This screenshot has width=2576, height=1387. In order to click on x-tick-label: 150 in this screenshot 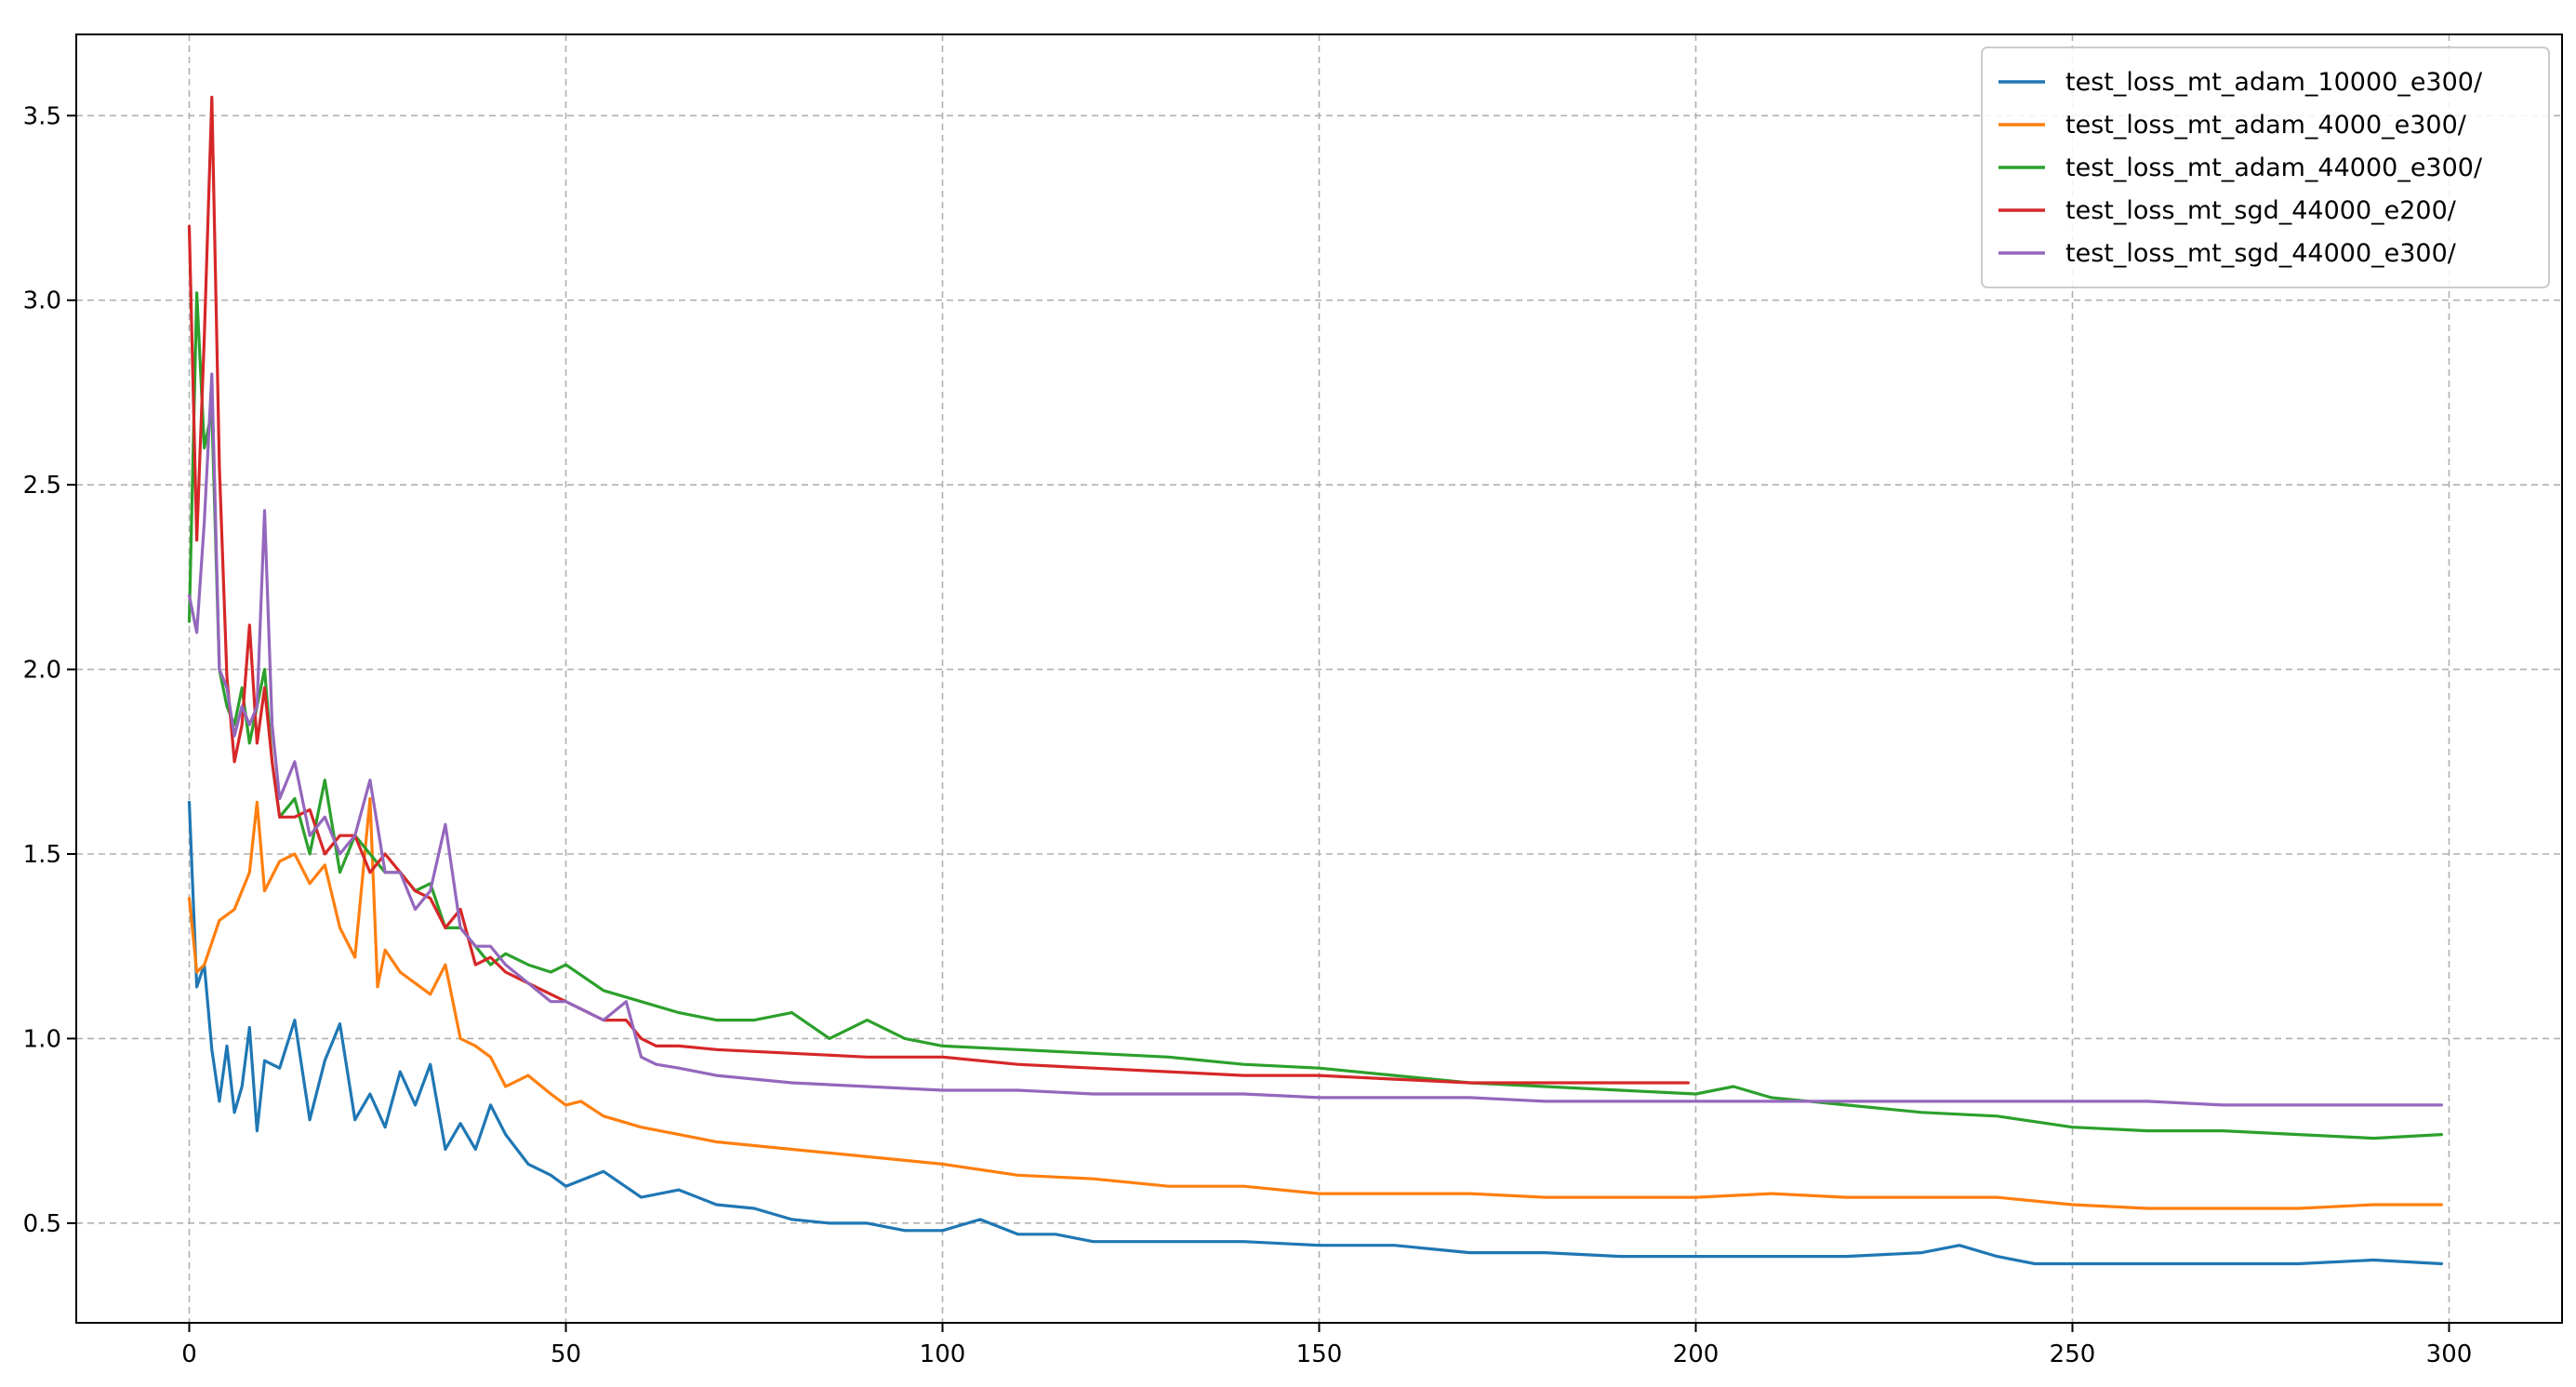, I will do `click(1319, 1354)`.